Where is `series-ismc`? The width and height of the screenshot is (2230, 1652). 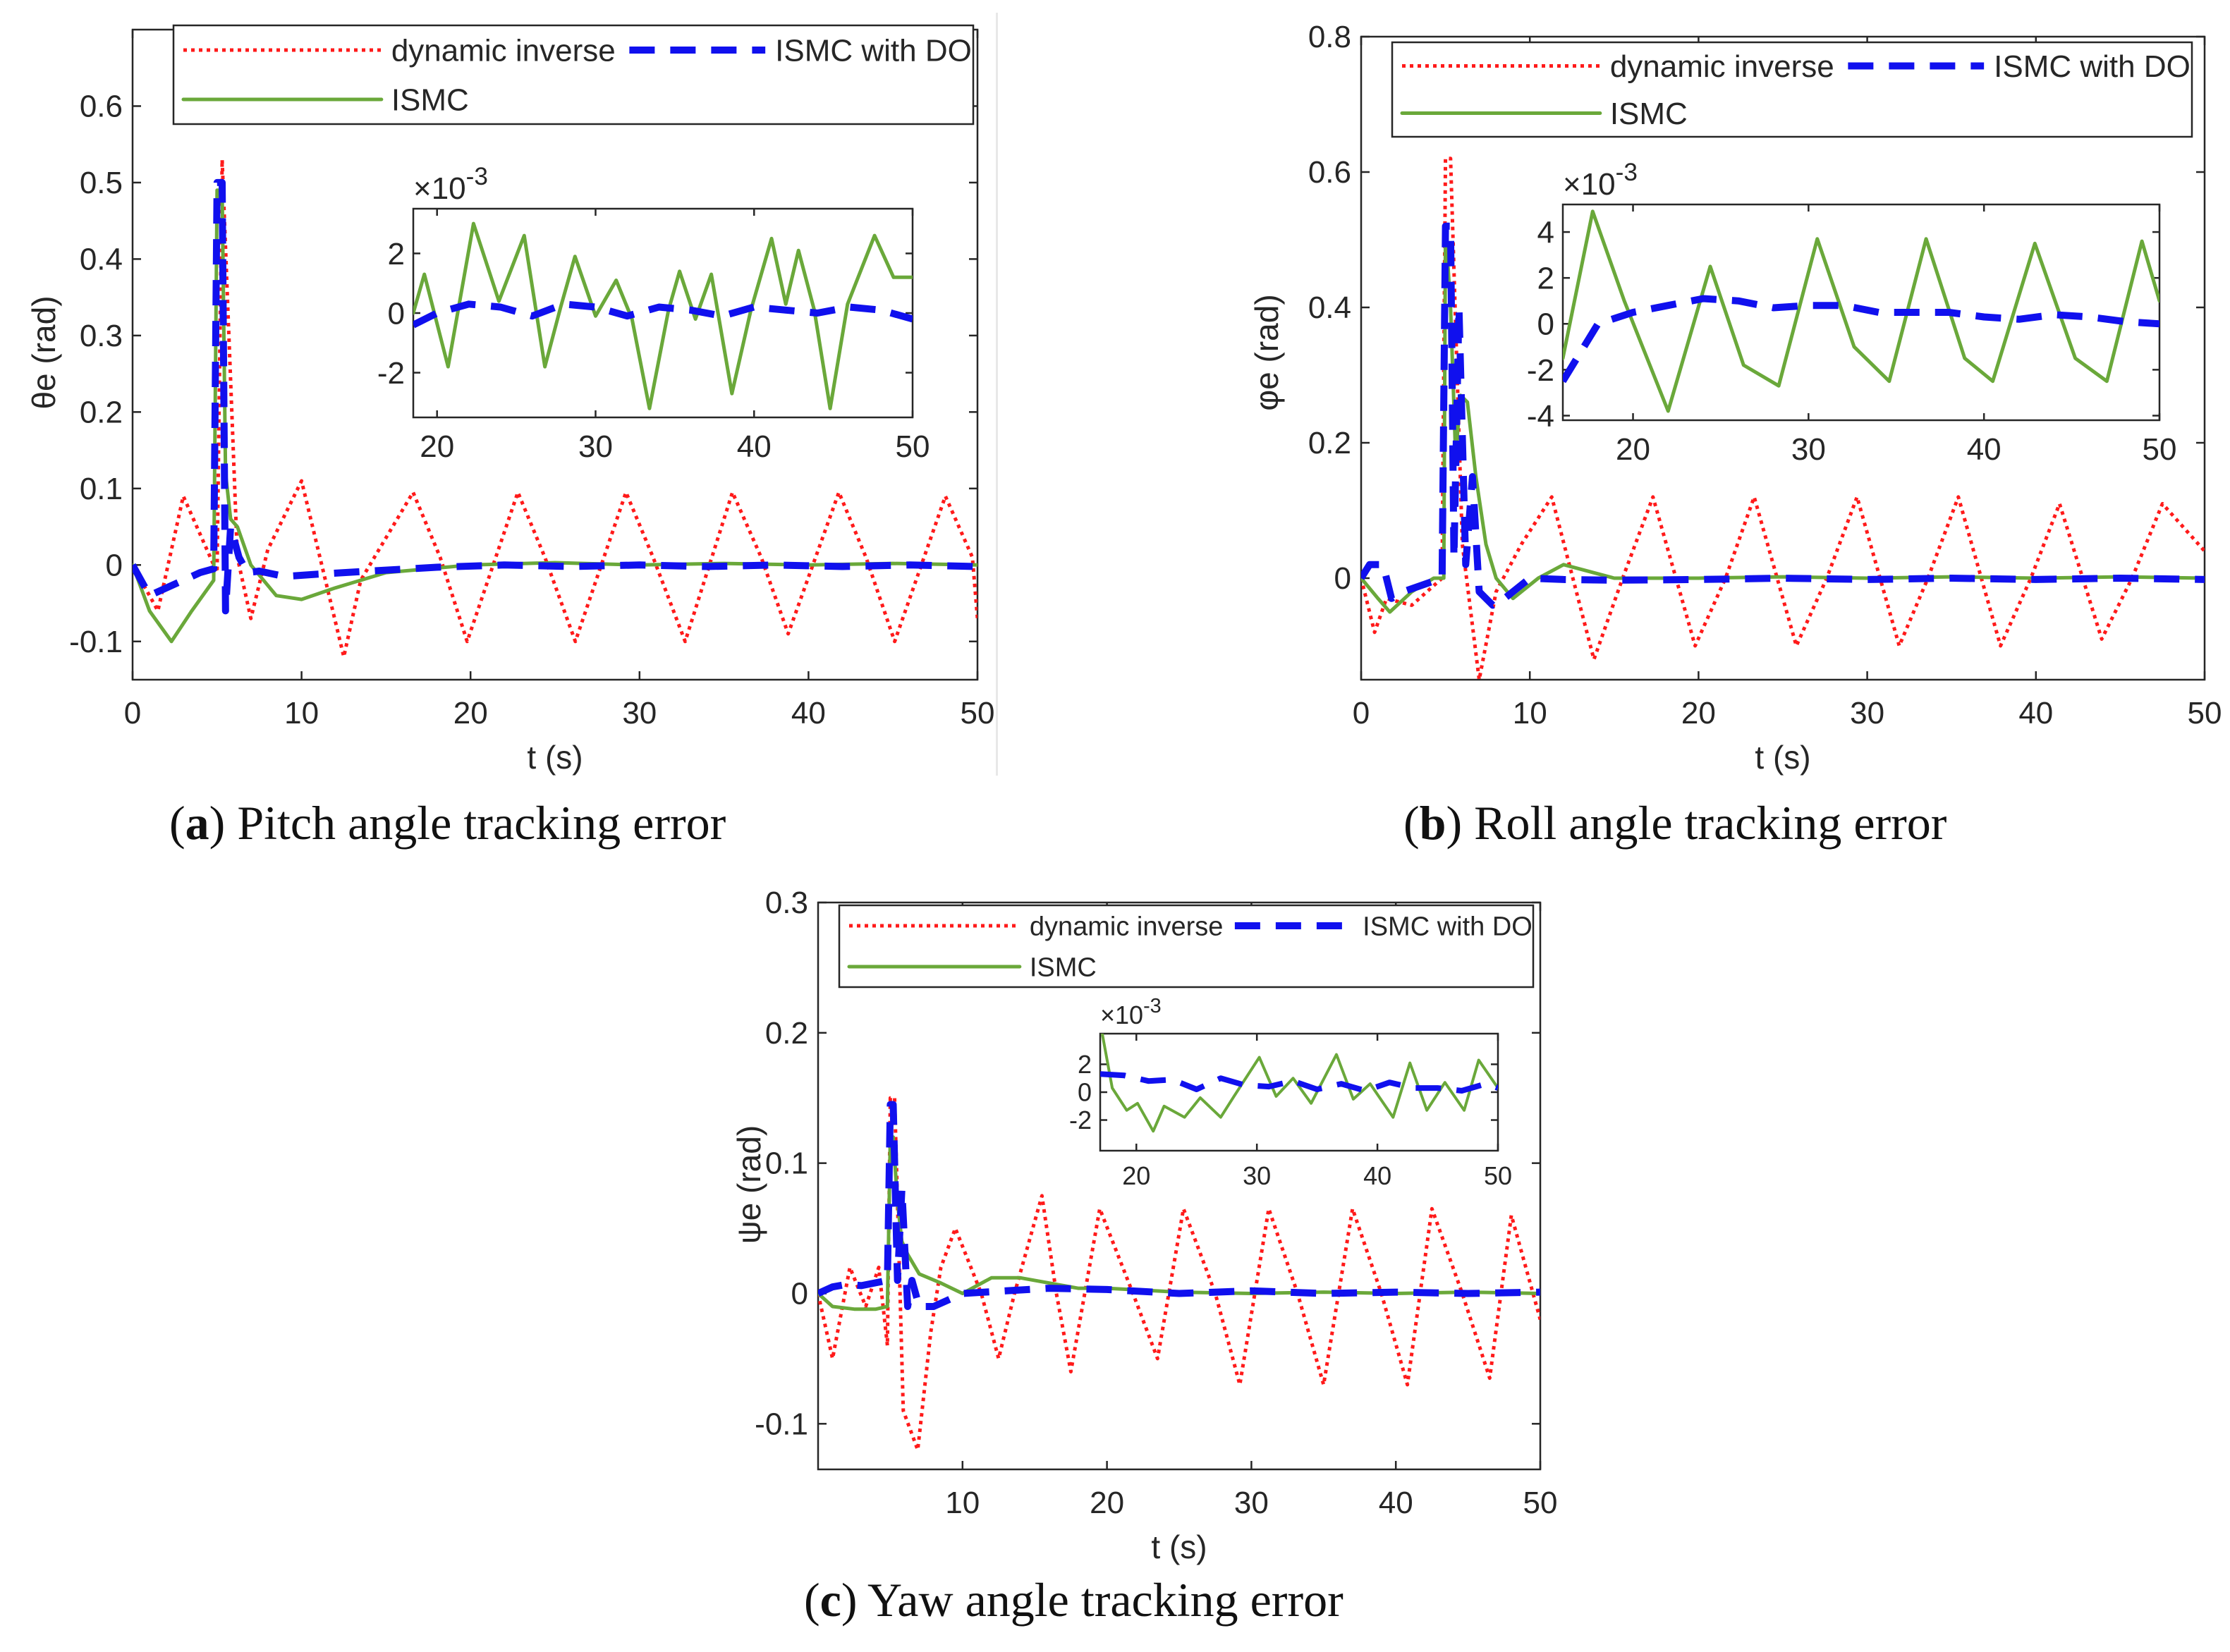 series-ismc is located at coordinates (1783, 419).